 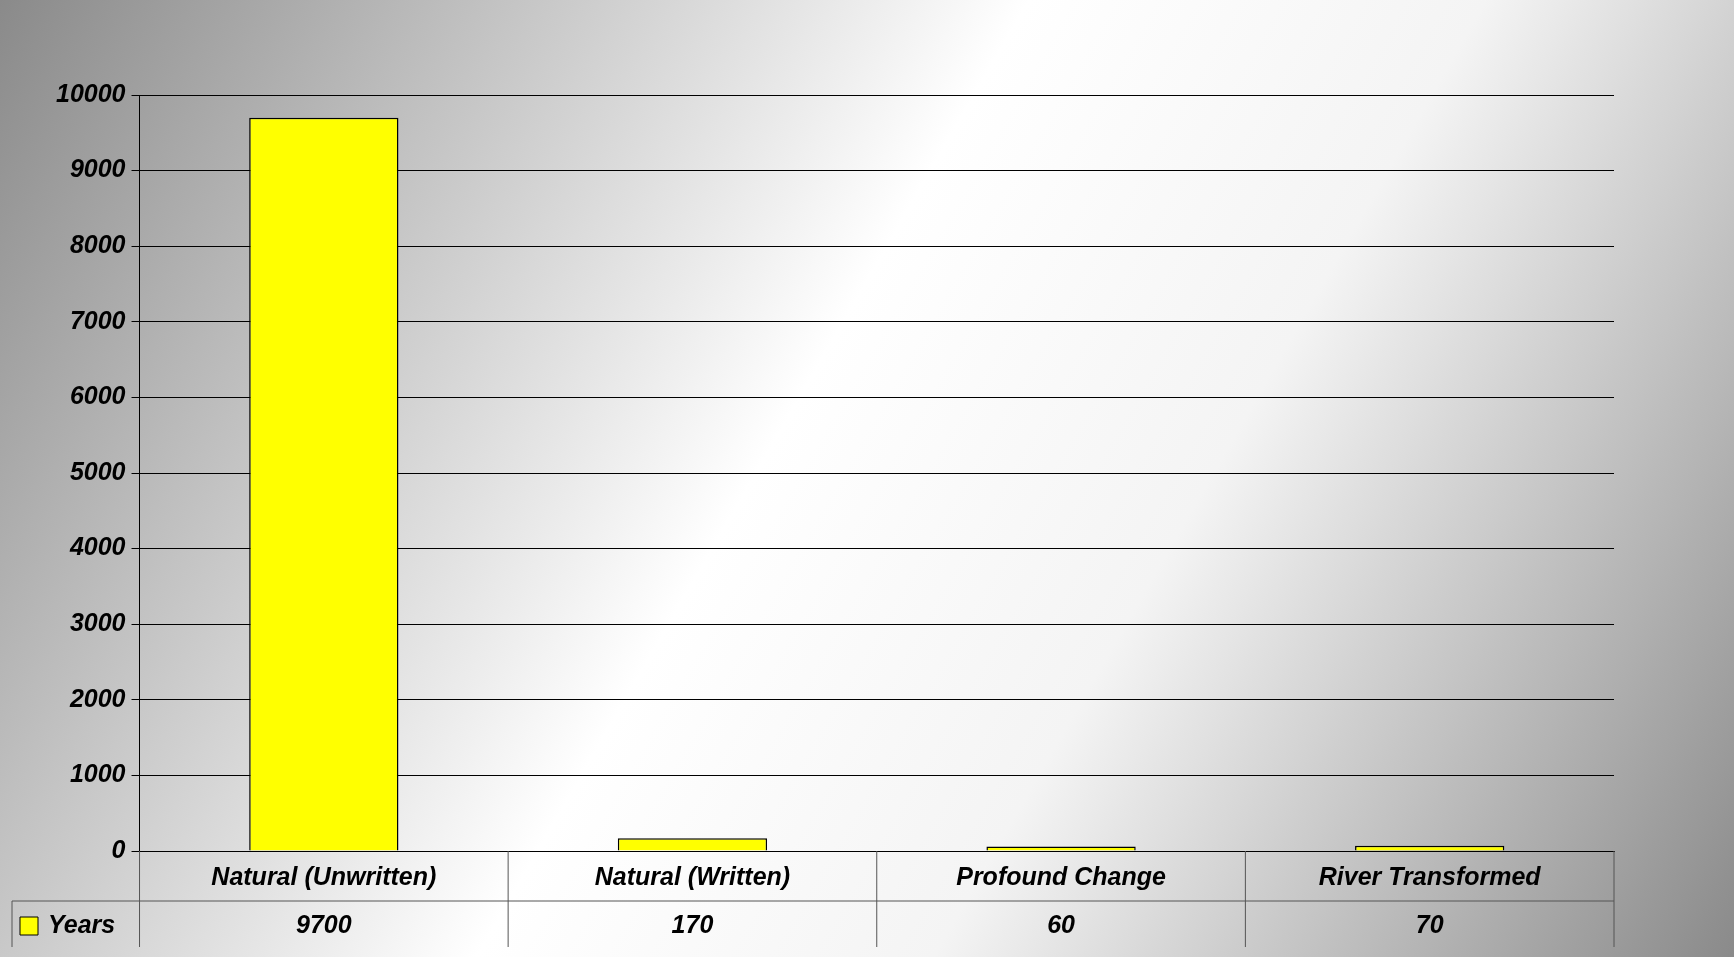 What do you see at coordinates (324, 875) in the screenshot?
I see `x-tick-label: Natural (Unwritten)` at bounding box center [324, 875].